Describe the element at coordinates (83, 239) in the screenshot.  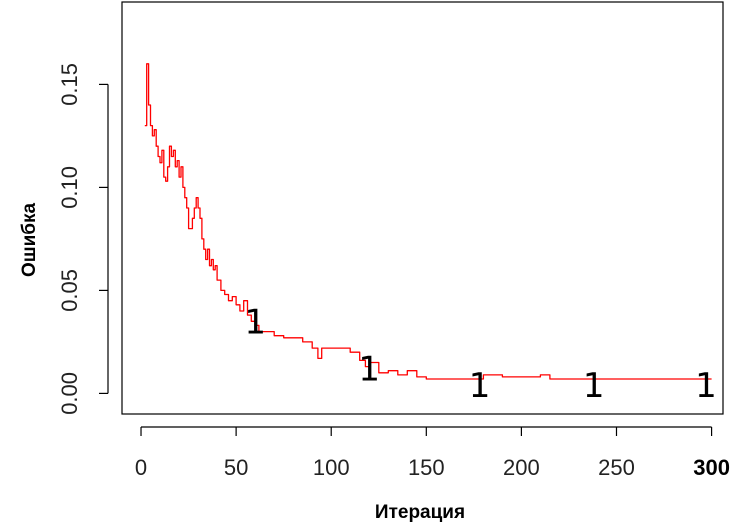
I see `y-axis: 0.00 0.05 0.10 0.15` at that location.